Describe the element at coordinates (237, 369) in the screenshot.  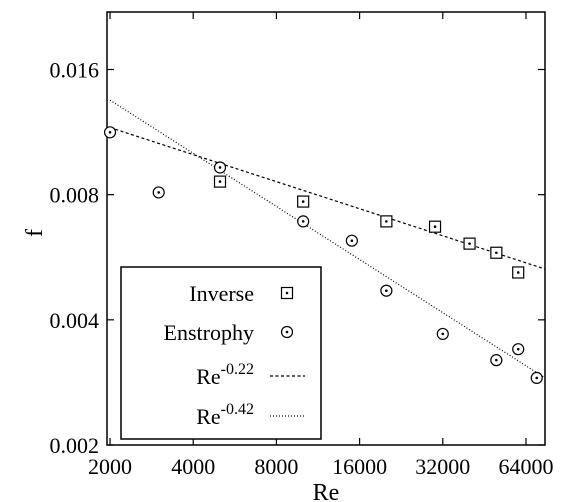
I see `legend-fit-022-exponent: -0.22` at that location.